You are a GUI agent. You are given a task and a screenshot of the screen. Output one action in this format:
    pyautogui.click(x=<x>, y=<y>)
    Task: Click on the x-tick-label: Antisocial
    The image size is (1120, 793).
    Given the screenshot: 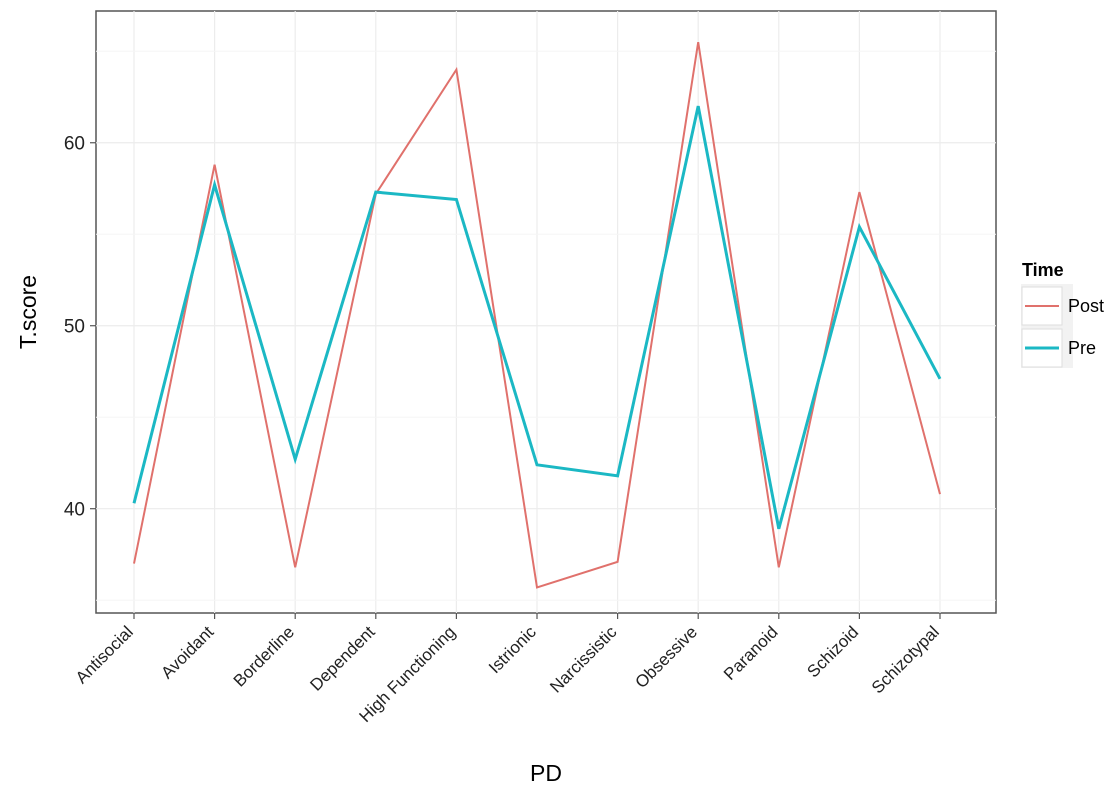 What is the action you would take?
    pyautogui.click(x=104, y=654)
    